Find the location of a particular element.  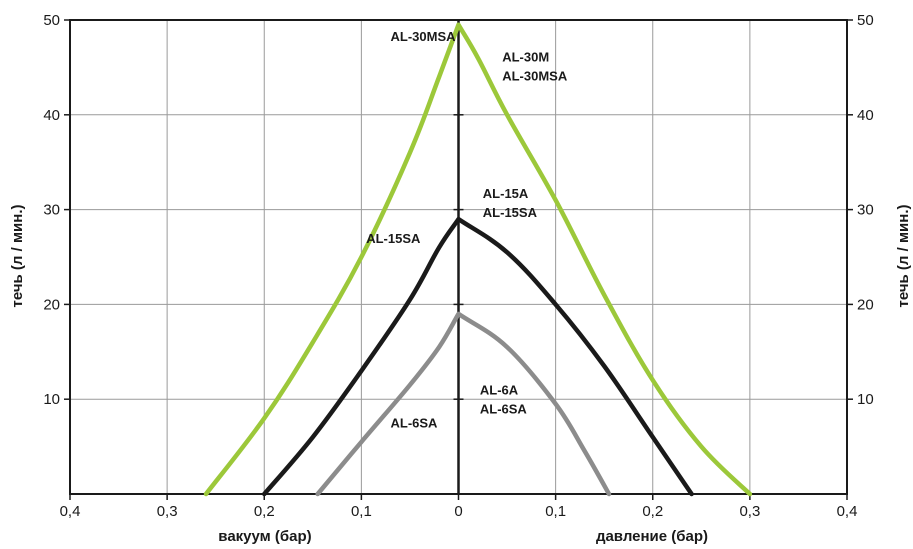

y-tick-label-left: 30 is located at coordinates (51, 210).